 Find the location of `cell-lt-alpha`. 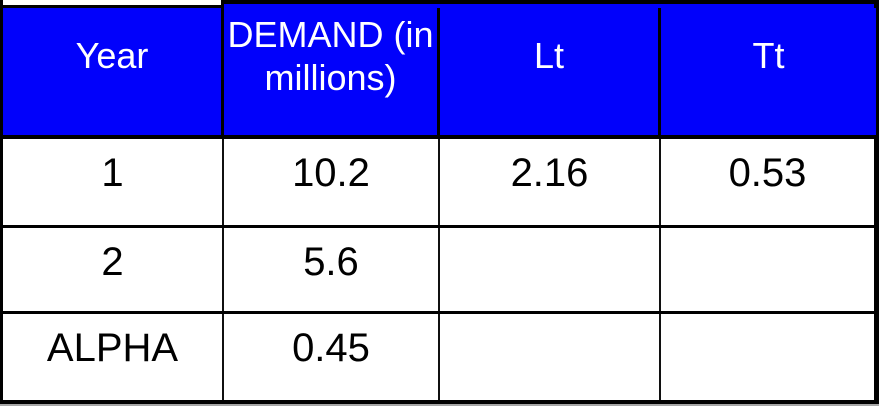

cell-lt-alpha is located at coordinates (550, 357).